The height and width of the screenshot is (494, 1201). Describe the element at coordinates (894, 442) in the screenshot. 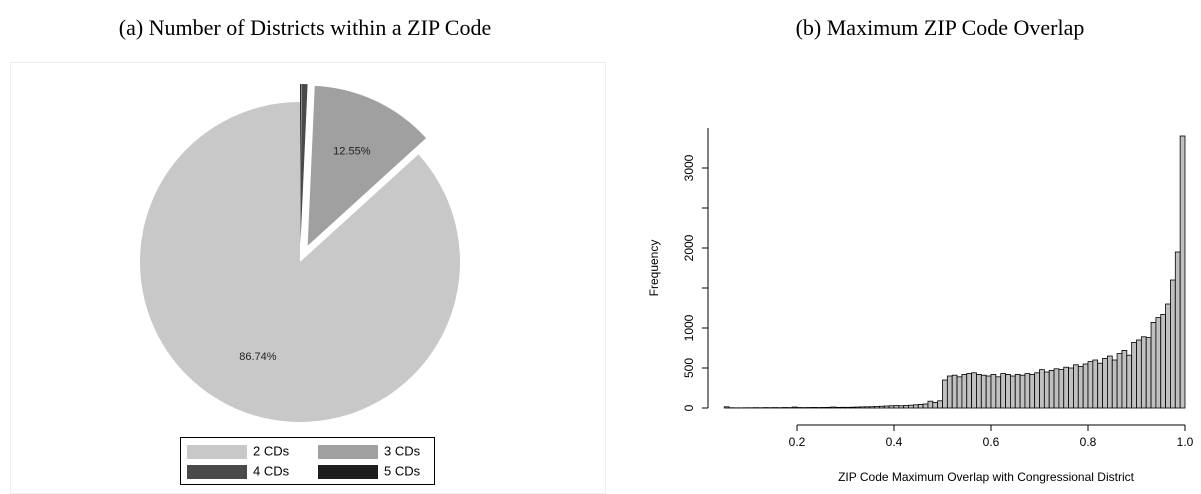

I see `x-tick-label: 0.4` at that location.